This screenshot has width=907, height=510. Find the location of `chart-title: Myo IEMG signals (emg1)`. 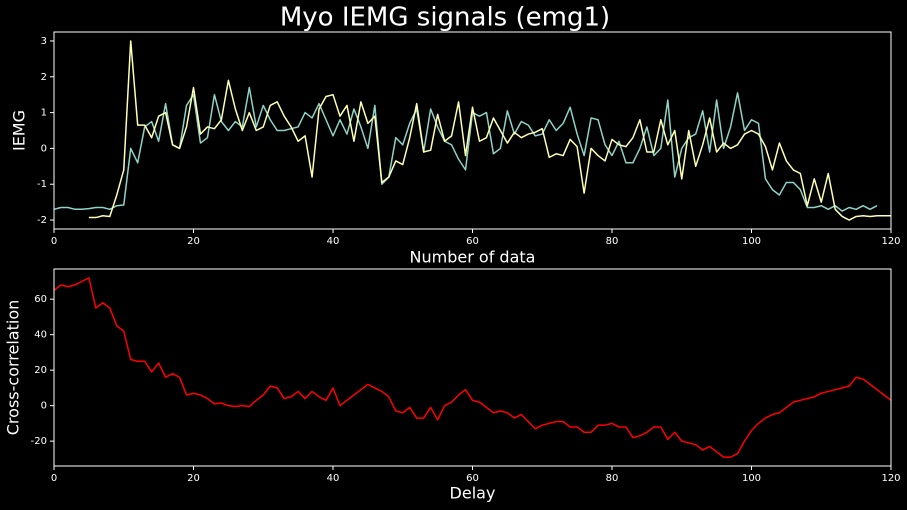

chart-title: Myo IEMG signals (emg1) is located at coordinates (445, 18).